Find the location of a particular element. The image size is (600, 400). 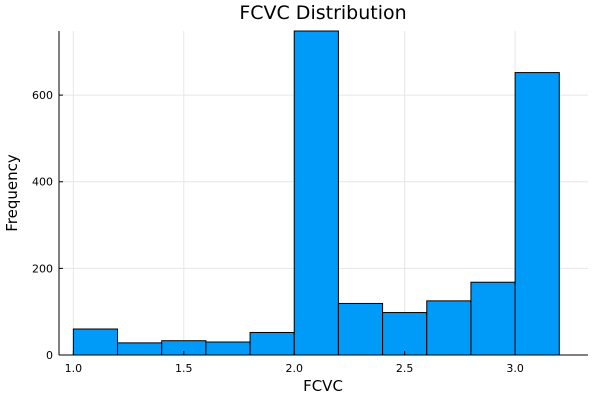

x-tick-label: 1.0 is located at coordinates (74, 368).